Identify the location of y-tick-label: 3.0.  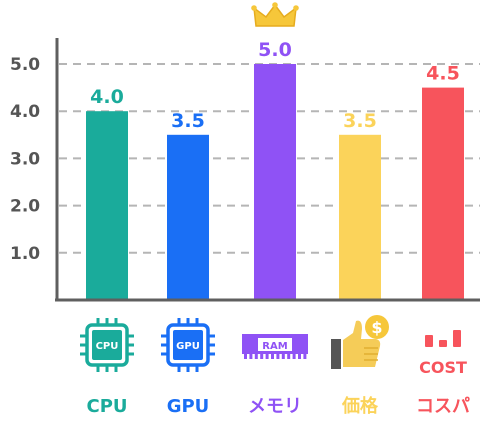
(25, 159).